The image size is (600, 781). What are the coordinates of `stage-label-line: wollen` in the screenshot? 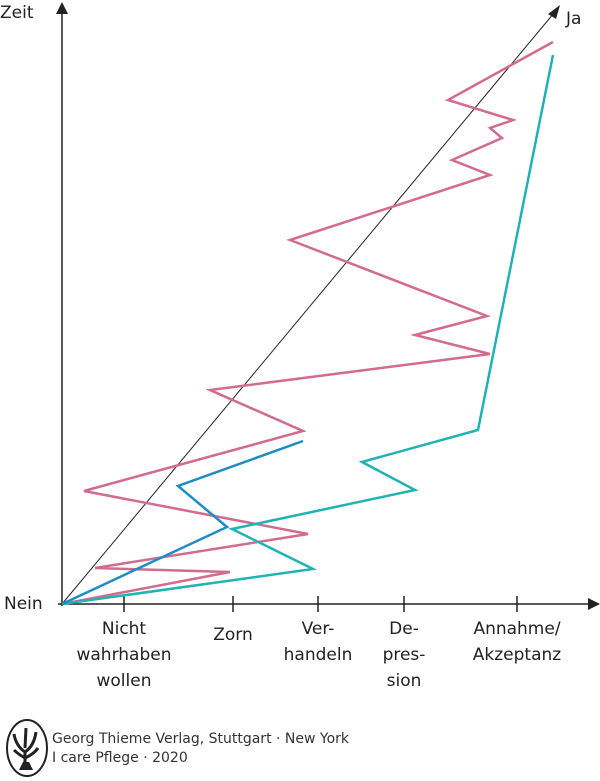 It's located at (124, 681).